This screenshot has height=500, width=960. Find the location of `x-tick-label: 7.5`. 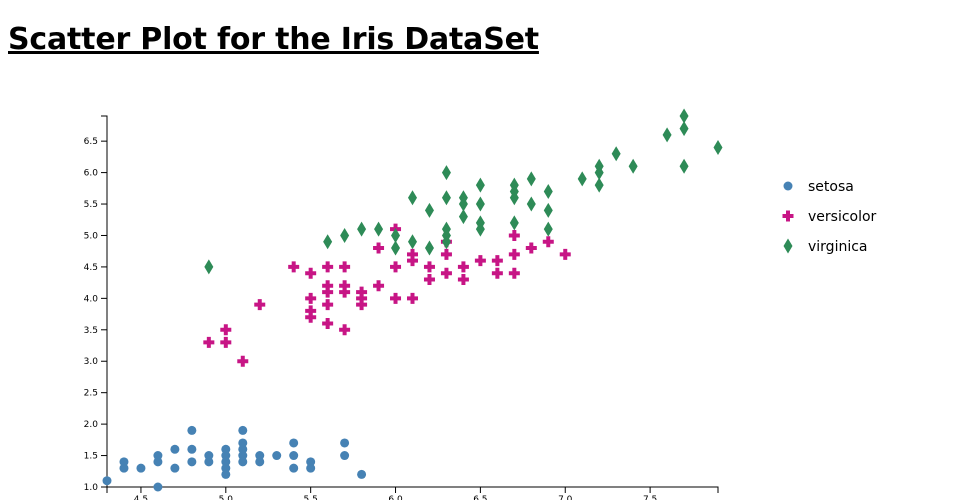

x-tick-label: 7.5 is located at coordinates (650, 497).